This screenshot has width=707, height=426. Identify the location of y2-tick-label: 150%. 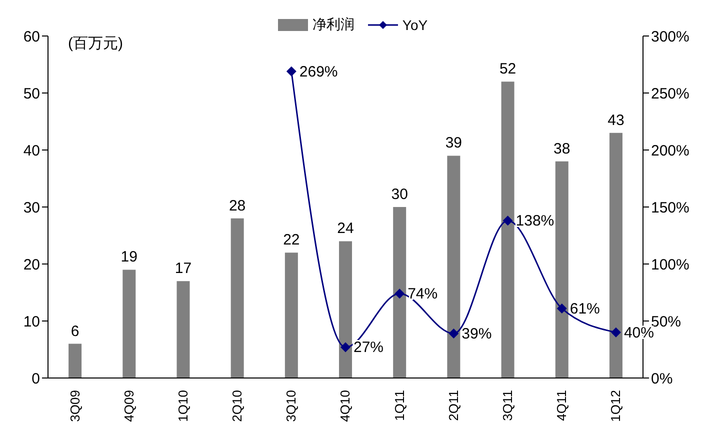
(670, 207).